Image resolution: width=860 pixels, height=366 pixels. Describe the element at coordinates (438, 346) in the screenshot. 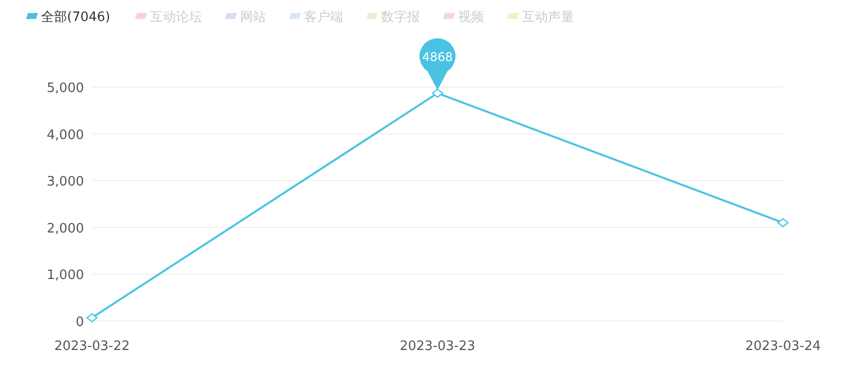

I see `x-tick-label: 2023-03-23` at that location.